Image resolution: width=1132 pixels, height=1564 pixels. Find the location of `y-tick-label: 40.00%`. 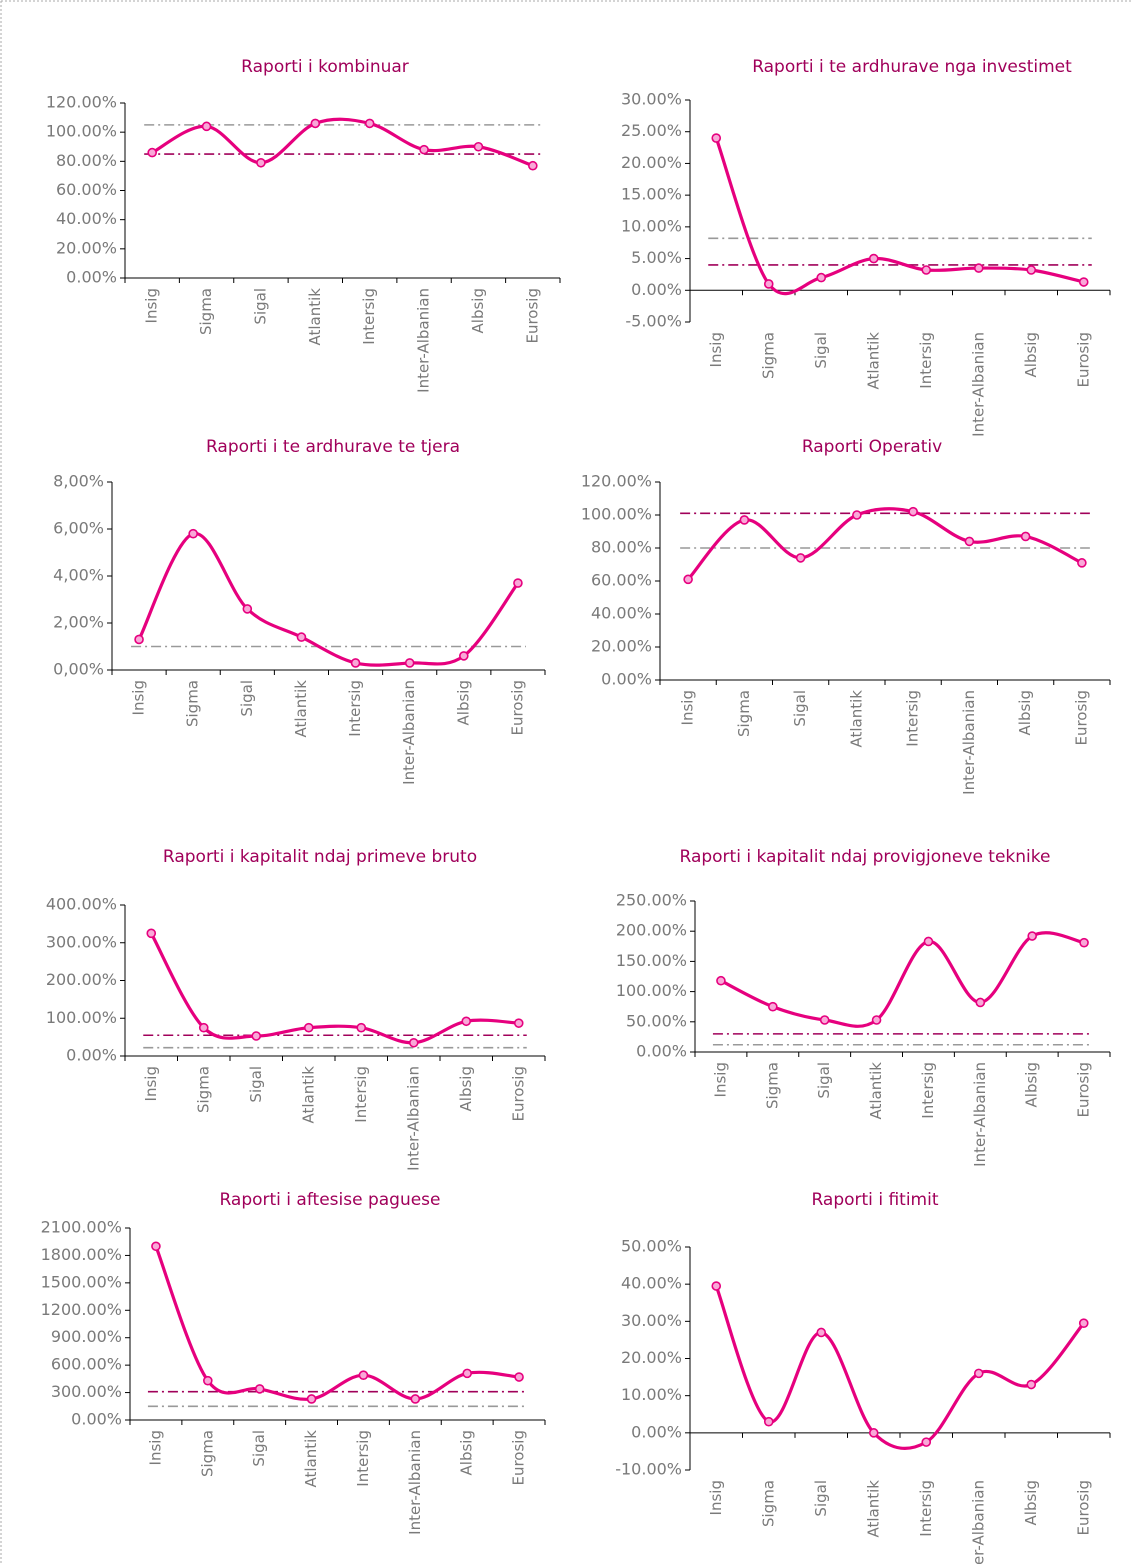

y-tick-label: 40.00% is located at coordinates (651, 1283).